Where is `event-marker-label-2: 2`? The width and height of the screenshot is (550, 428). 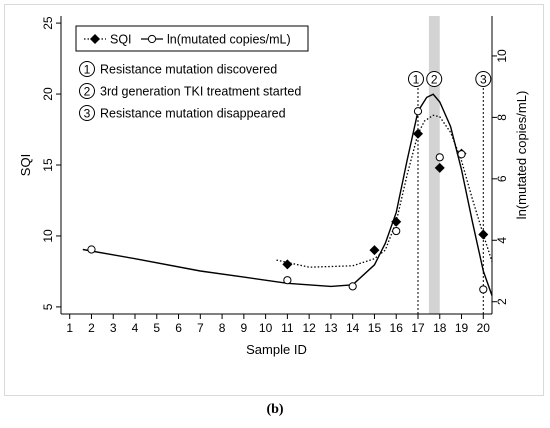 event-marker-label-2: 2 is located at coordinates (434, 80).